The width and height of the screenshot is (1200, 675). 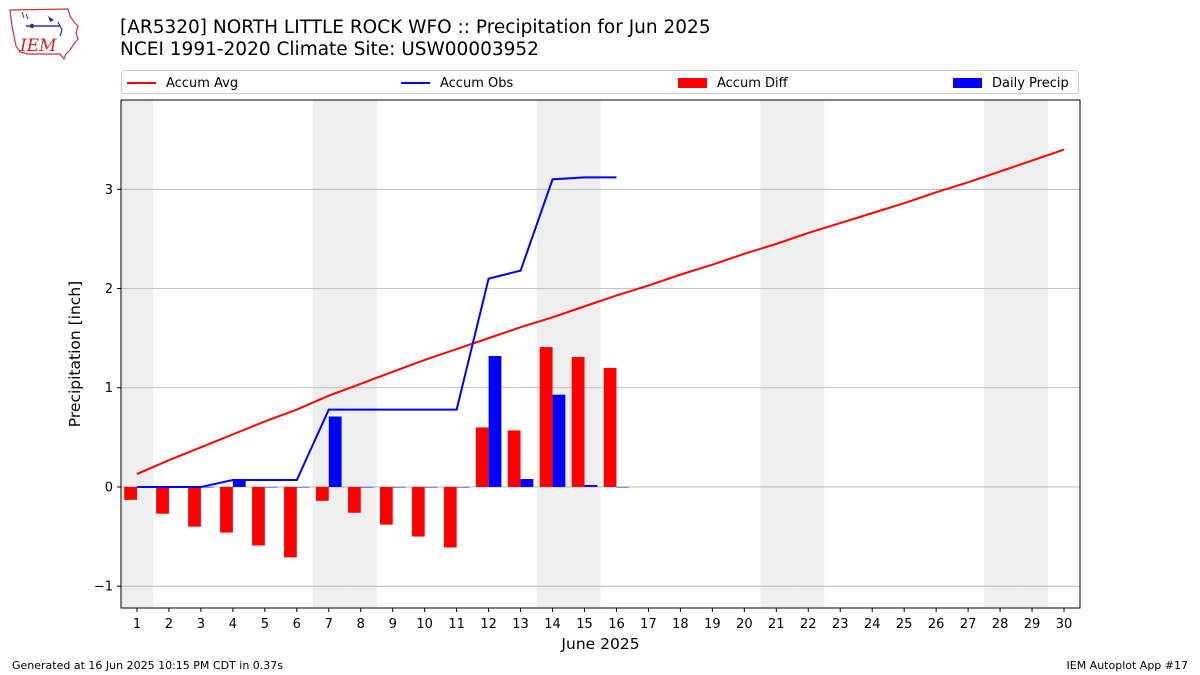 I want to click on x-tick-label: 15, so click(x=584, y=624).